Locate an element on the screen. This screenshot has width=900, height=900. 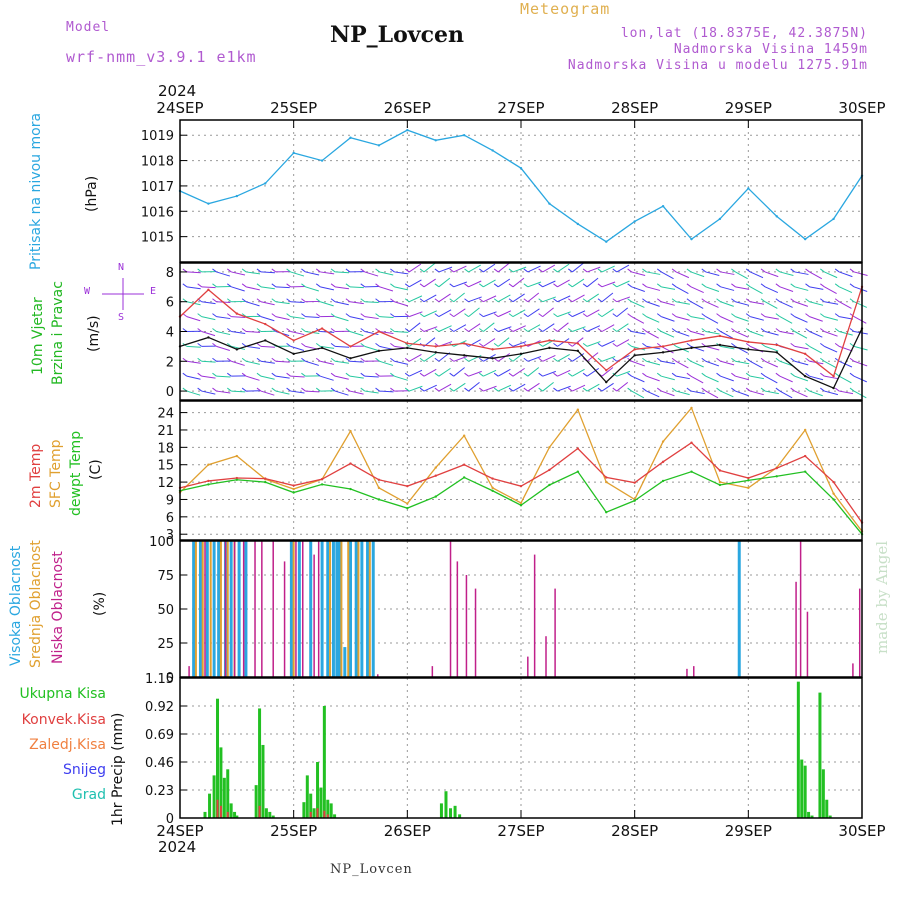
precip-conv-bar is located at coordinates (217, 808).